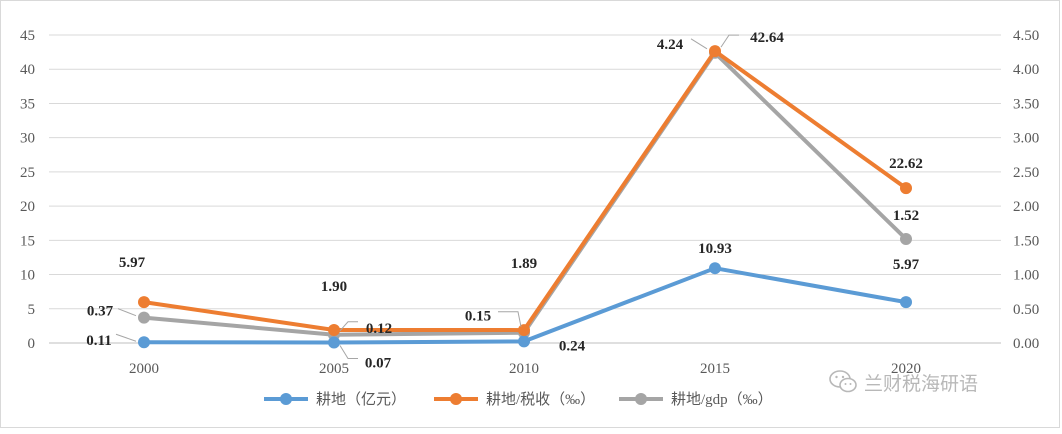 Image resolution: width=1062 pixels, height=434 pixels. Describe the element at coordinates (27, 139) in the screenshot. I see `left-axis-tick: 30` at that location.